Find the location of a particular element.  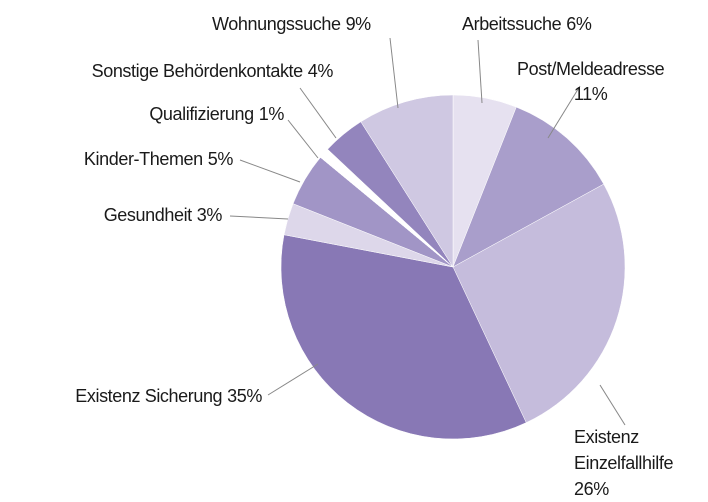

slice-label: Sonstige Behördenkontakte 4% is located at coordinates (212, 71).